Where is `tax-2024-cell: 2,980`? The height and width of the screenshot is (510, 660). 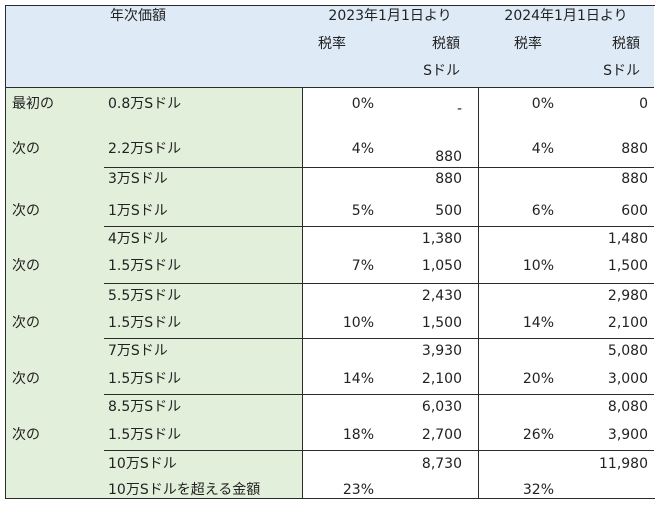
tax-2024-cell: 2,980 is located at coordinates (627, 296).